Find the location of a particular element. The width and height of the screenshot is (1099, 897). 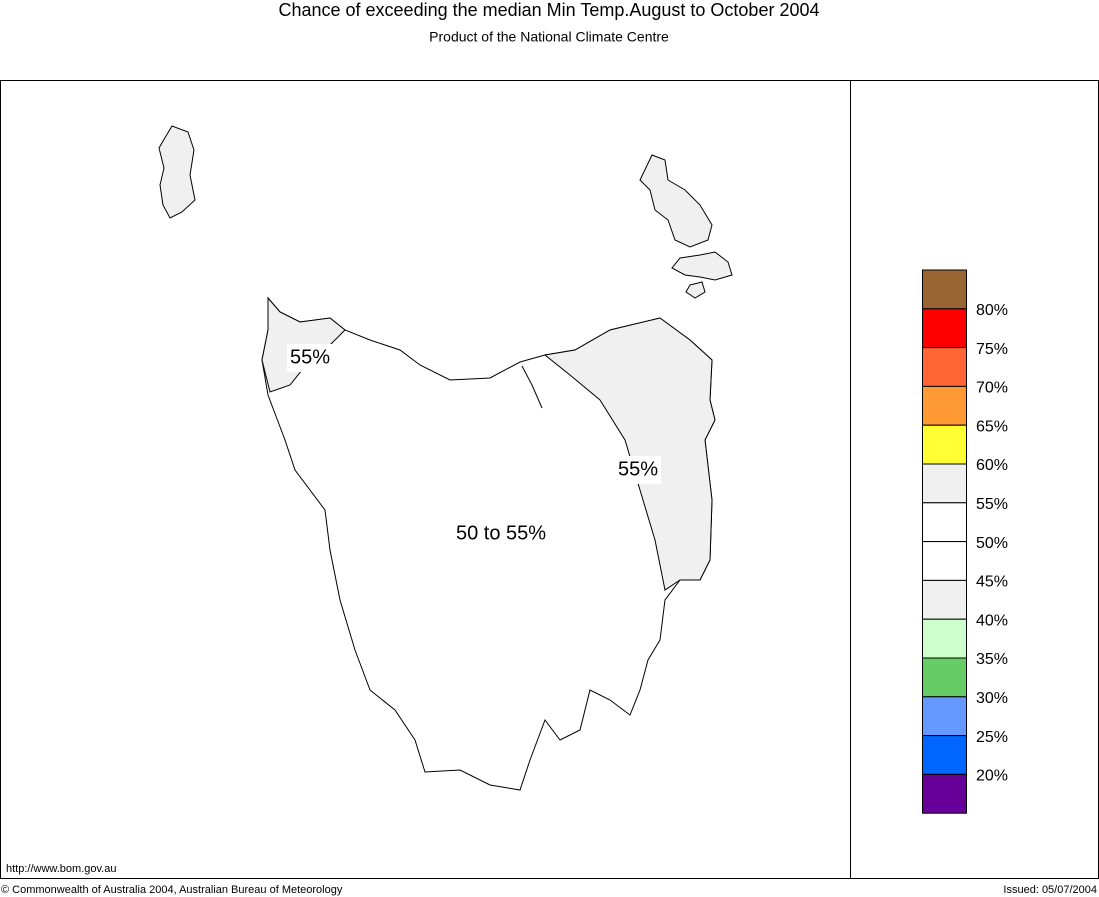

legend-label: 35% is located at coordinates (992, 659).